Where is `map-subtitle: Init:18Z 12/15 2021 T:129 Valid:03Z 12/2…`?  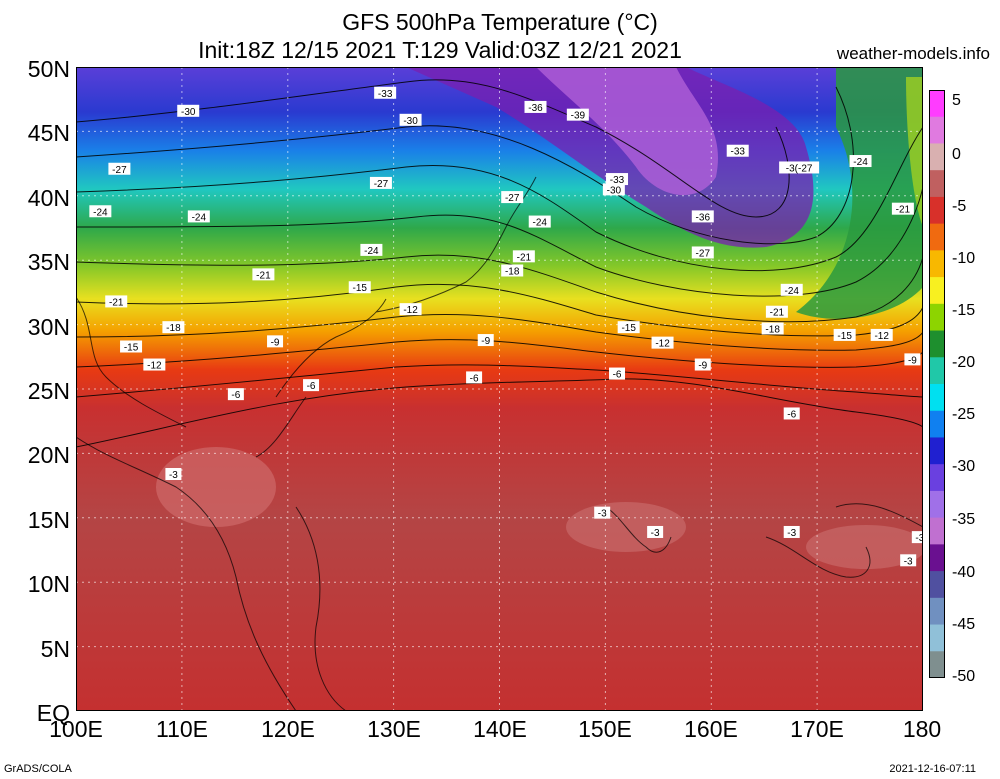
map-subtitle: Init:18Z 12/15 2021 T:129 Valid:03Z 12/2… is located at coordinates (440, 50).